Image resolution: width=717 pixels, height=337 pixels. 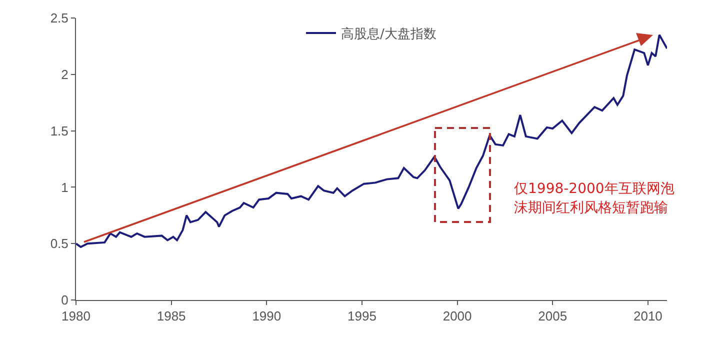 What do you see at coordinates (647, 316) in the screenshot?
I see `x-tick-label: 2010` at bounding box center [647, 316].